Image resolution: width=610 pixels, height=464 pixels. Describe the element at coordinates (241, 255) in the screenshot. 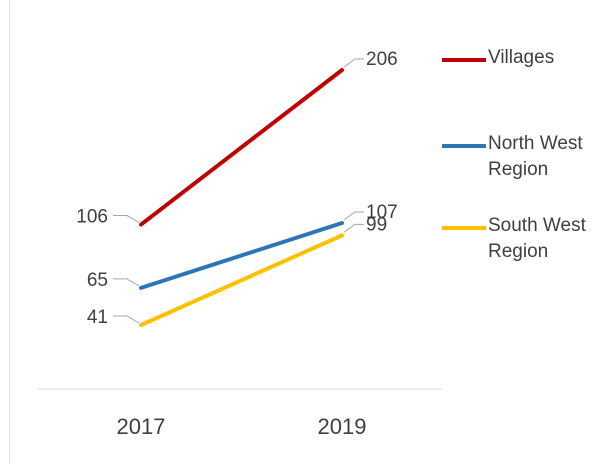

I see `series-line-north-west-region` at that location.